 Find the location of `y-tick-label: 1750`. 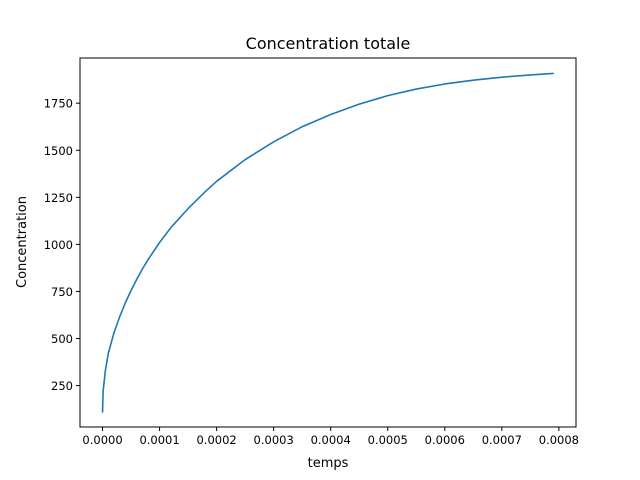

y-tick-label: 1750 is located at coordinates (58, 104).